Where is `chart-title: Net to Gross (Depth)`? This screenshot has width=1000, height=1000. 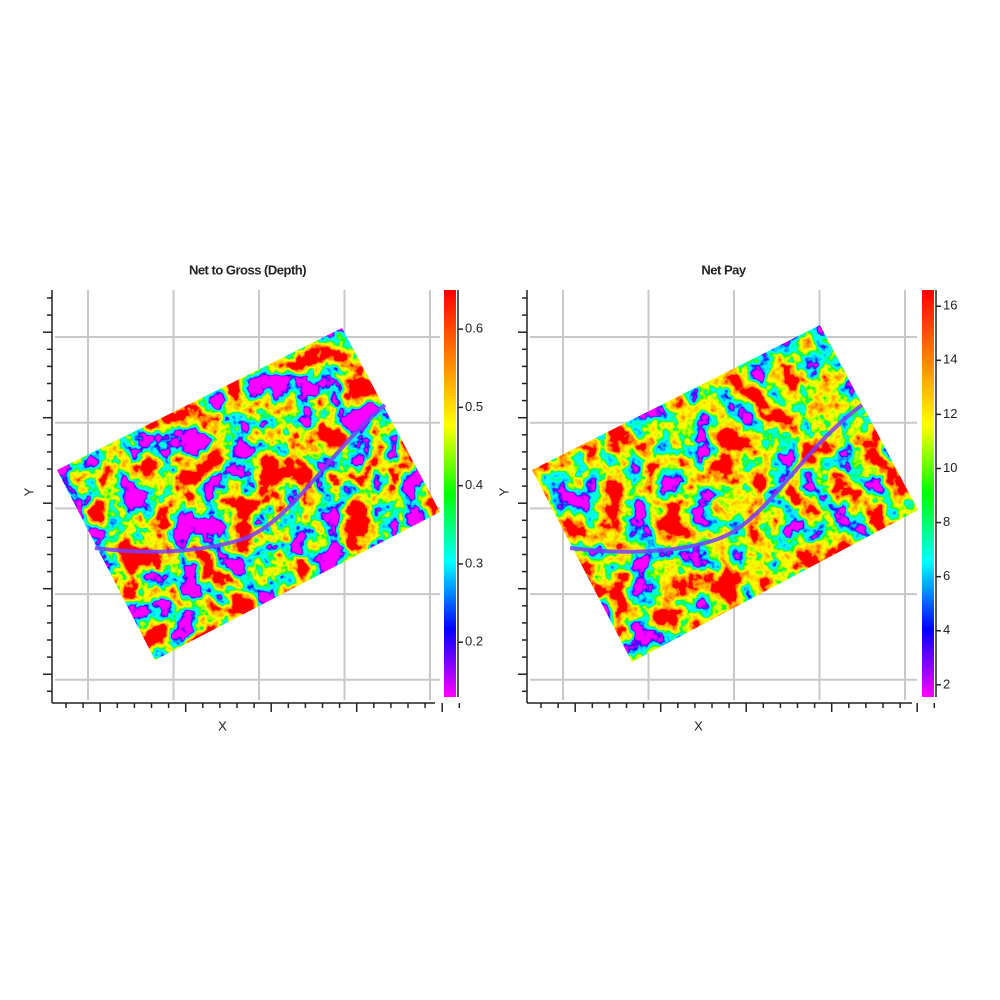
chart-title: Net to Gross (Depth) is located at coordinates (247, 269).